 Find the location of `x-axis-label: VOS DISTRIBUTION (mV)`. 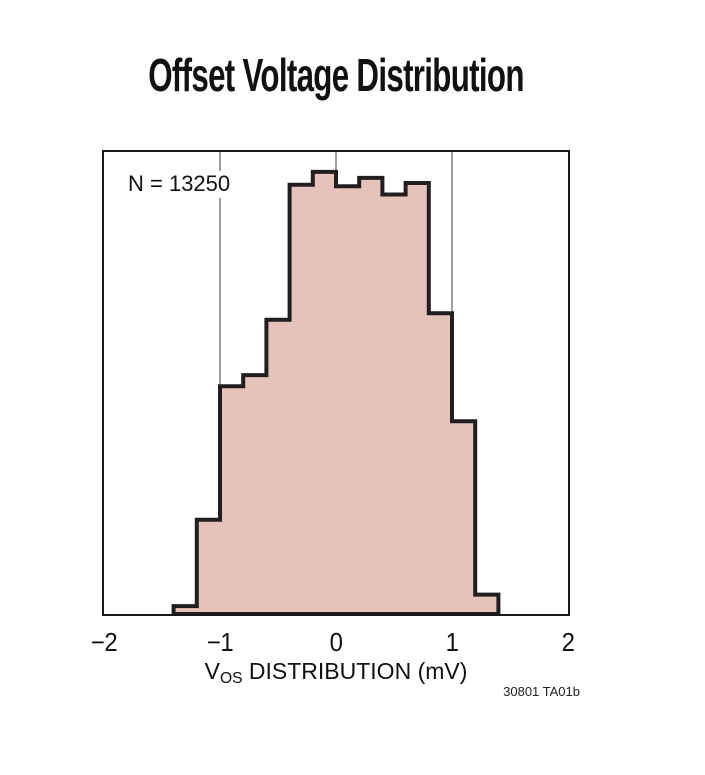

x-axis-label: VOS DISTRIBUTION (mV) is located at coordinates (336, 673).